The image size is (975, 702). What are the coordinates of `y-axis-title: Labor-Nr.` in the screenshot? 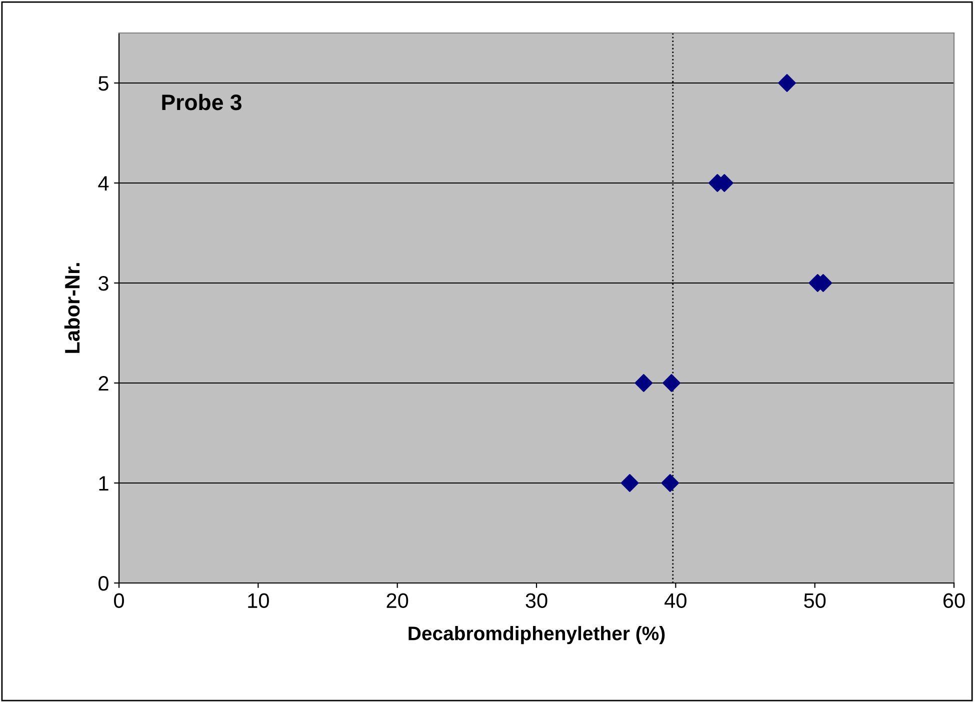 It's located at (72, 308).